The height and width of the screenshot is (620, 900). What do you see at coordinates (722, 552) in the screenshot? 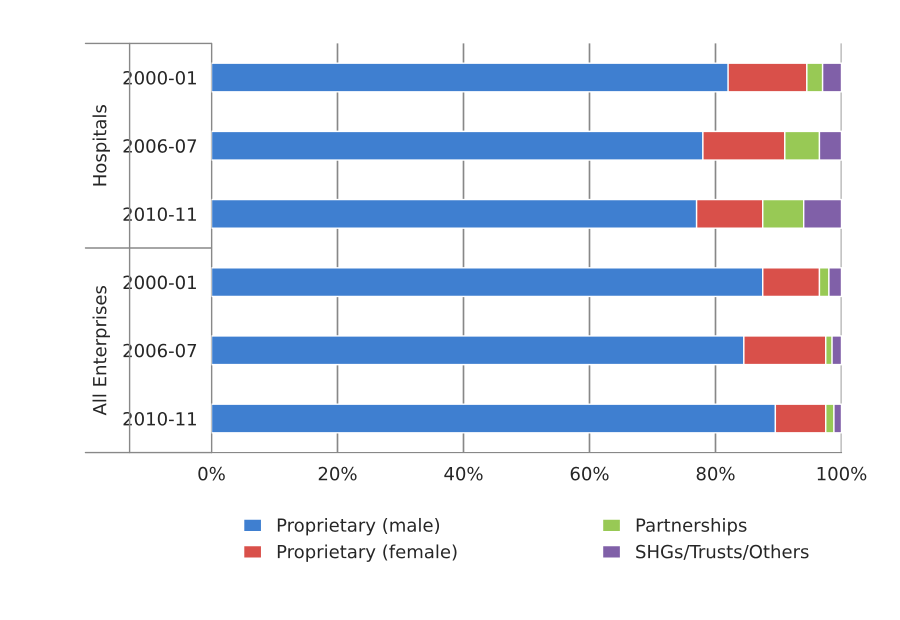
I see `legend-label: SHGs/Trusts/Others` at bounding box center [722, 552].